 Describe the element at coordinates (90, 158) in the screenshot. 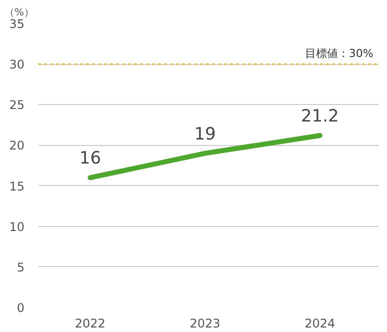

I see `data-label: 16` at that location.